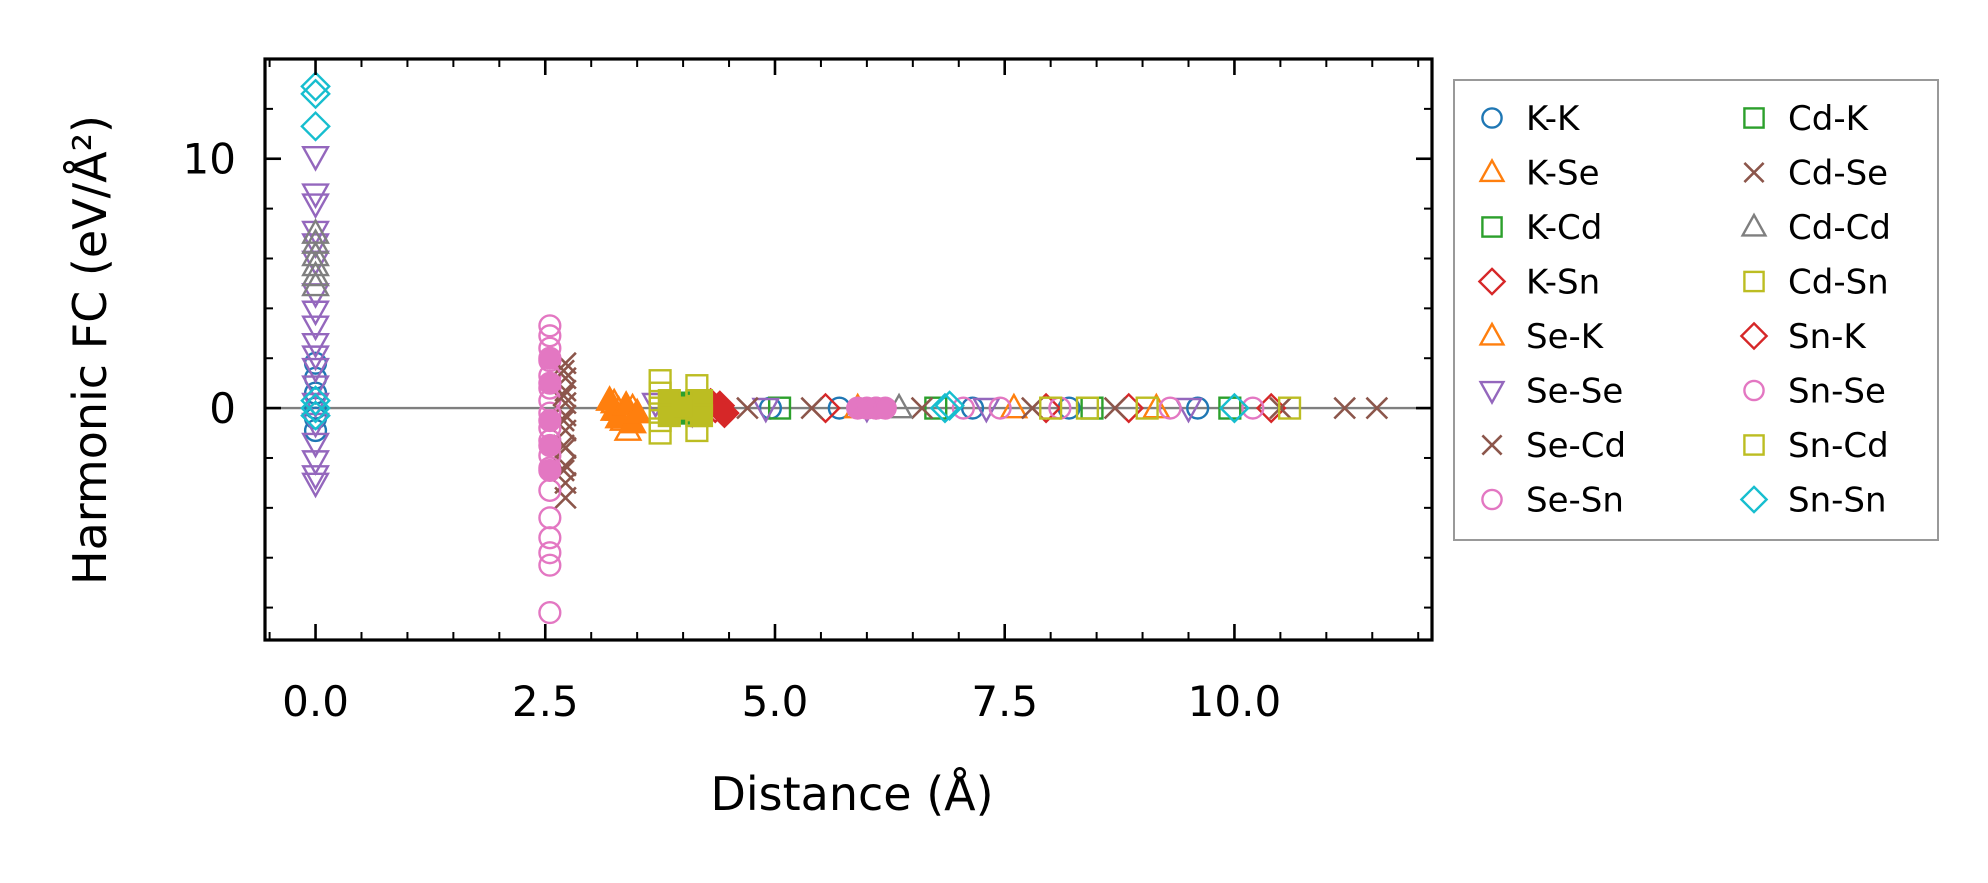 The height and width of the screenshot is (883, 1988). Describe the element at coordinates (683, 408) in the screenshot. I see `point-sn-cd` at that location.